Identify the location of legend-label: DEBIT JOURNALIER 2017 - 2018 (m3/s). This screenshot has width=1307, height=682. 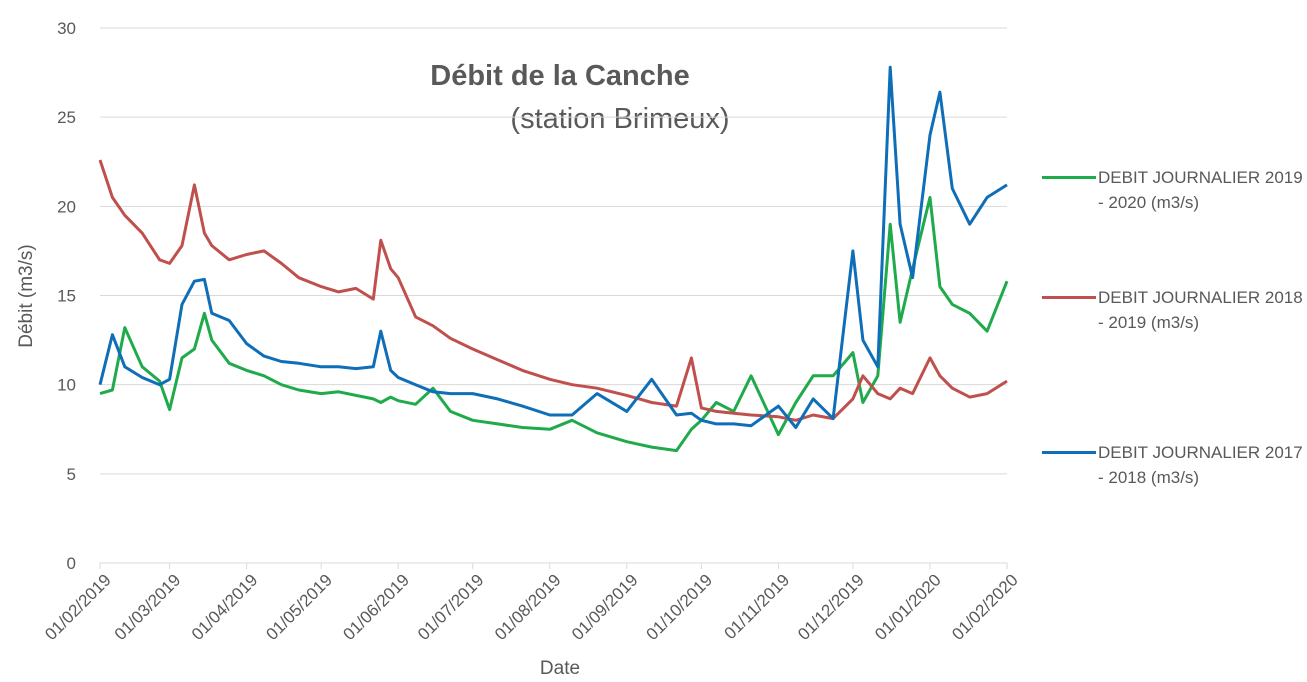
(1200, 465).